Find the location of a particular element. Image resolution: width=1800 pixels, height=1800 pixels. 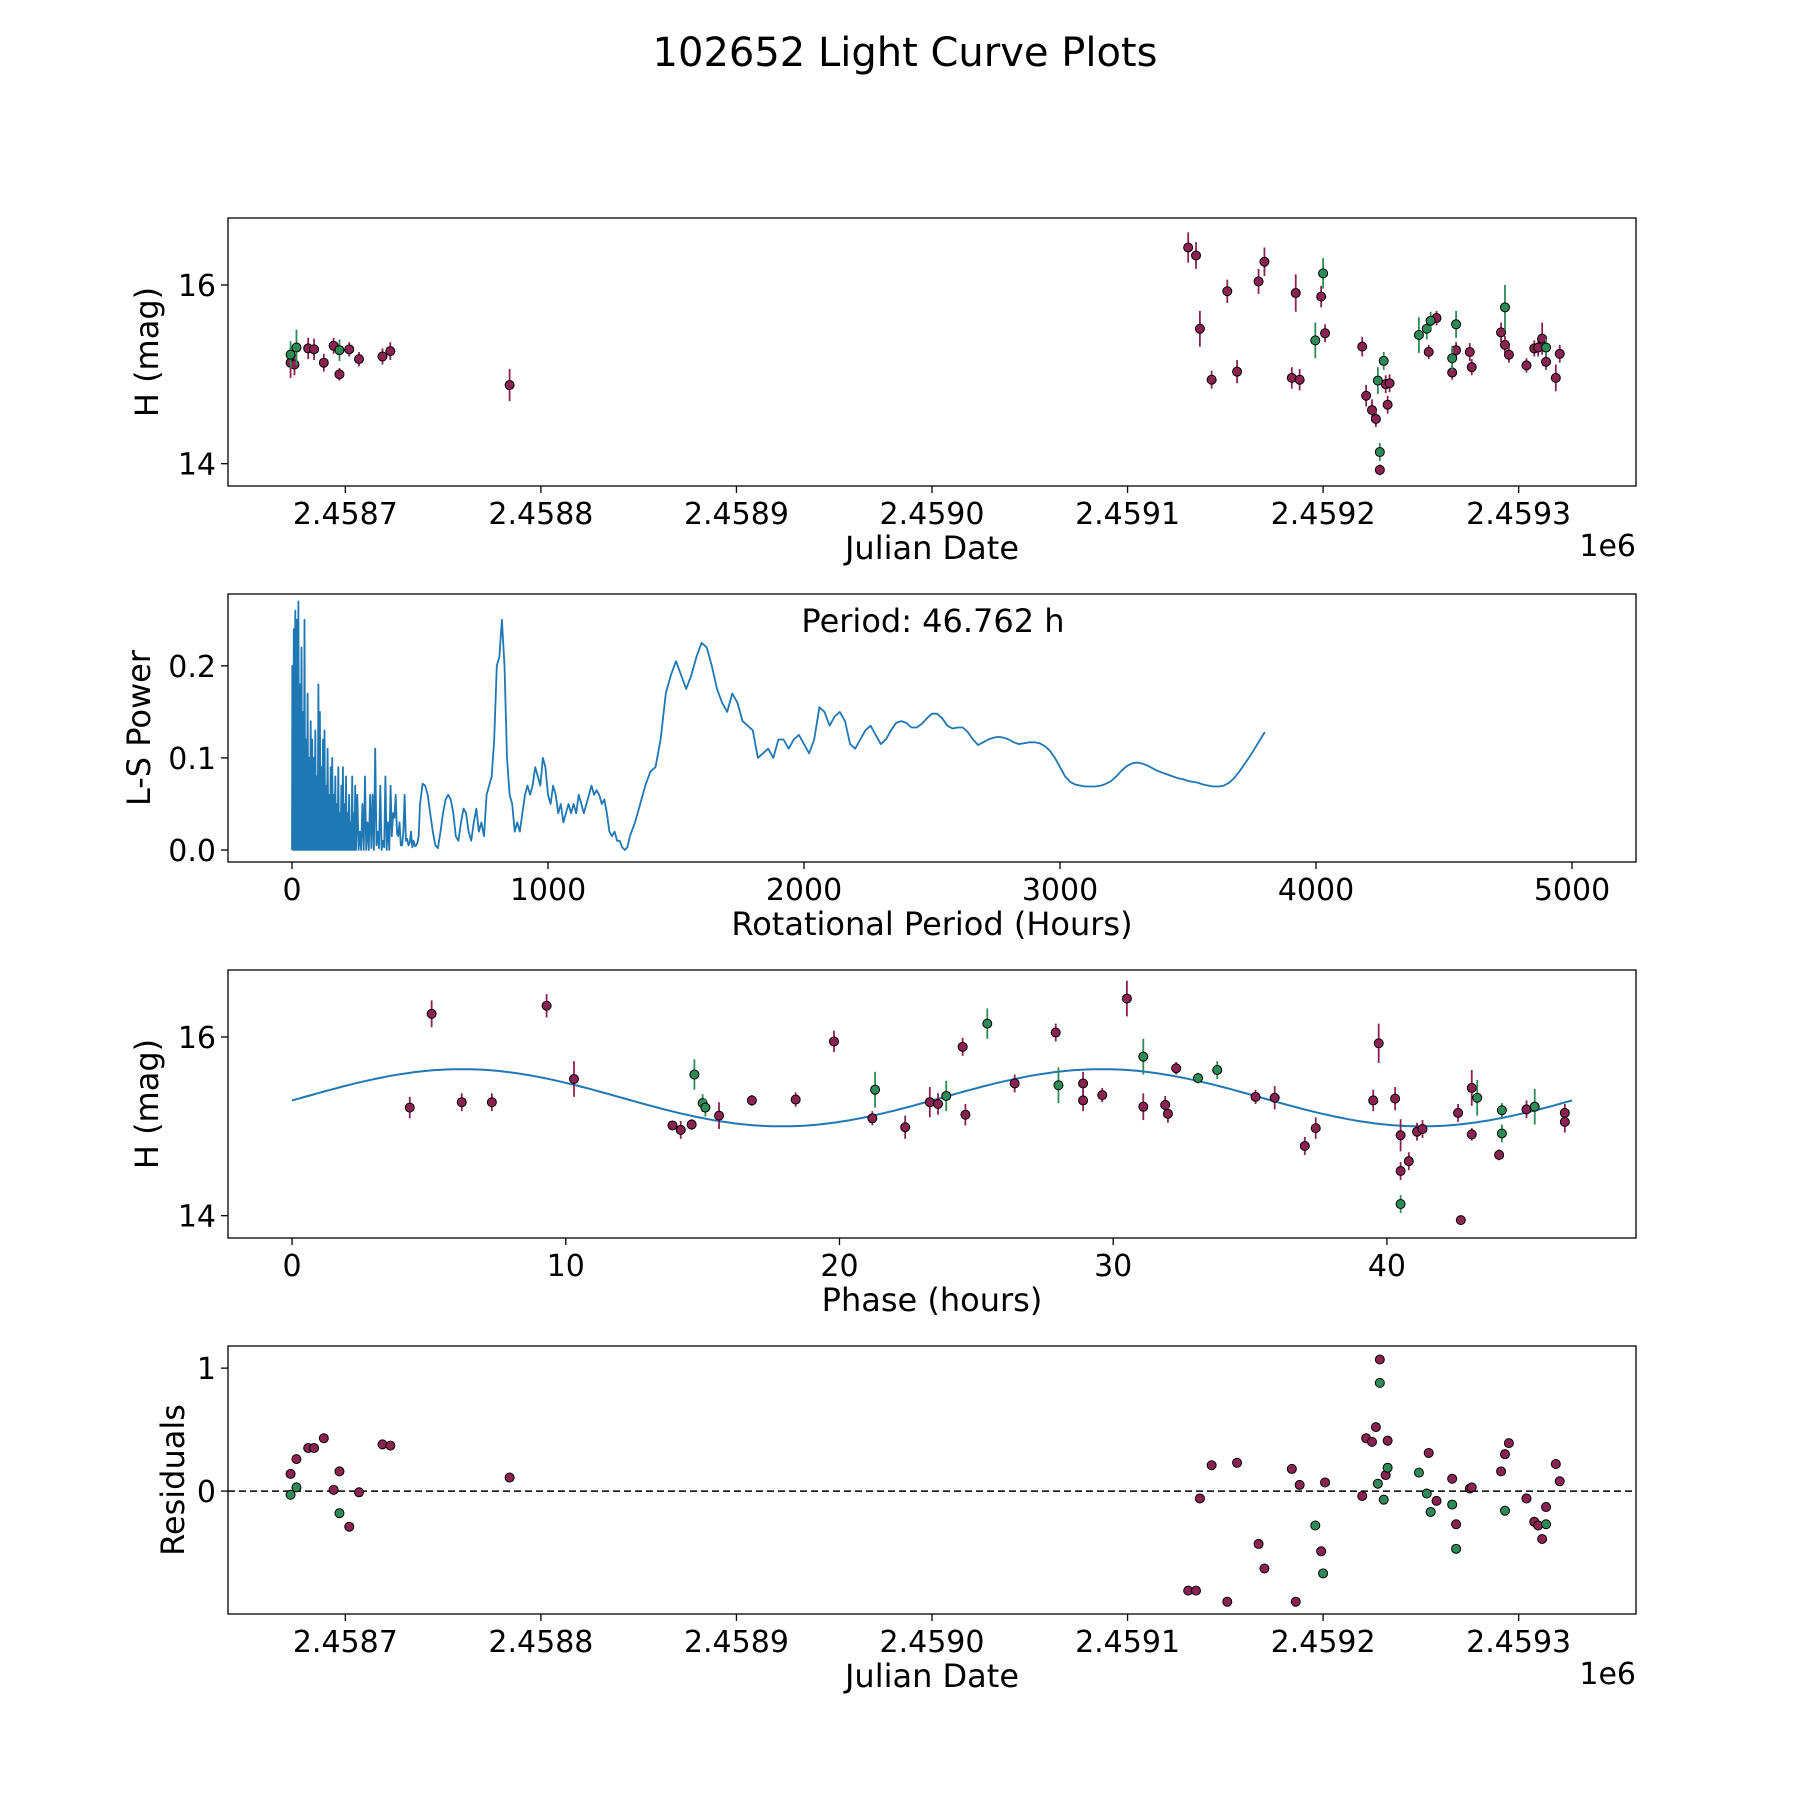

periodogram-x-axis-label: Rotational Period (Hours) is located at coordinates (931, 924).